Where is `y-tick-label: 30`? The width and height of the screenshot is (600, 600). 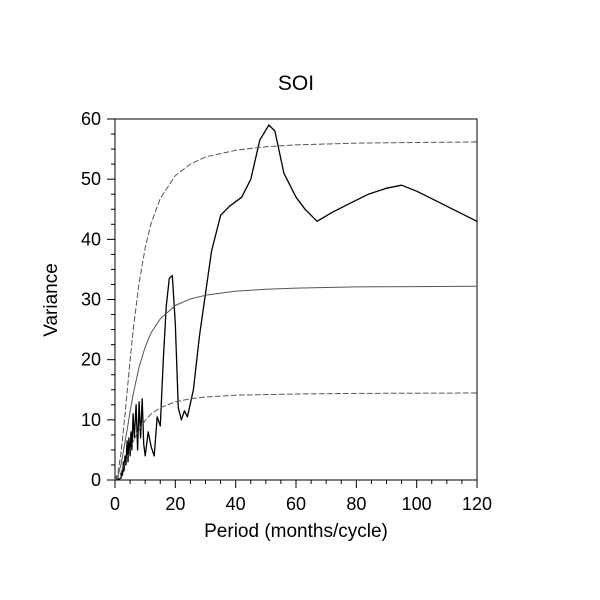 y-tick-label: 30 is located at coordinates (91, 300).